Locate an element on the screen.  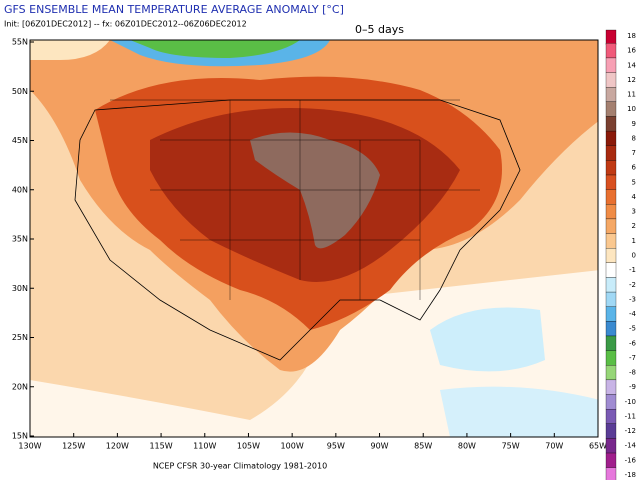
lon-label: 80W is located at coordinates (467, 446).